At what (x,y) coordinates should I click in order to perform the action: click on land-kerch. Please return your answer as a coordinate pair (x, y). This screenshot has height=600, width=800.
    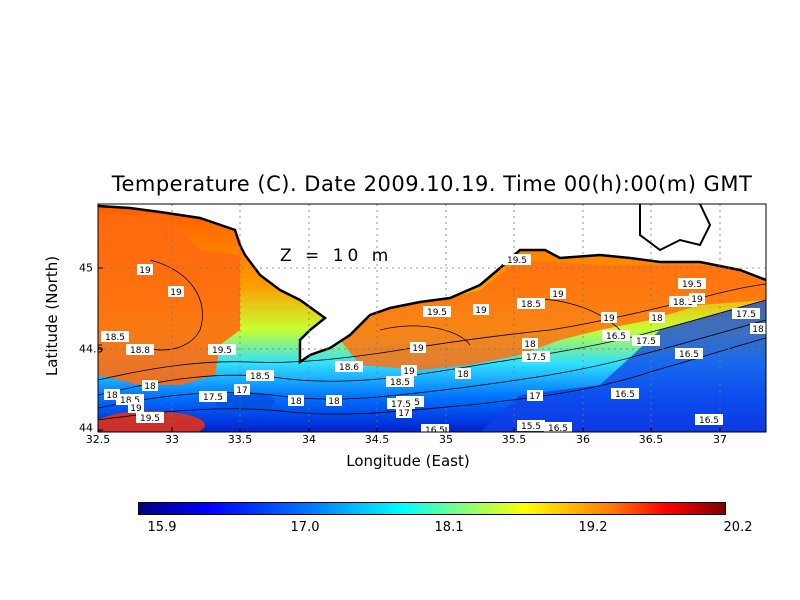
    Looking at the image, I should click on (675, 227).